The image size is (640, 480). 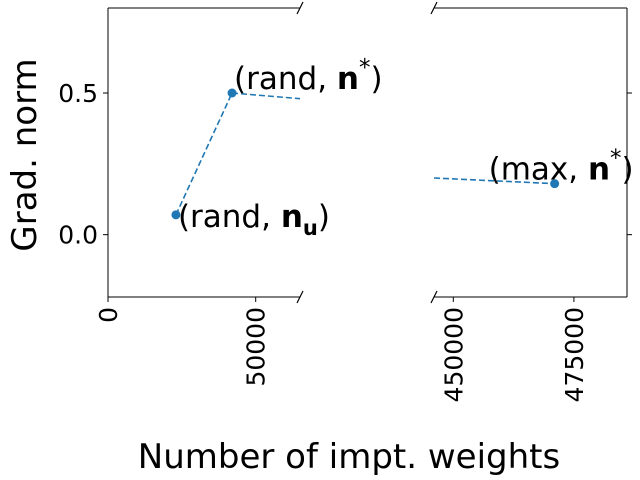 What do you see at coordinates (25, 154) in the screenshot?
I see `y-axis-title: Grad. norm` at bounding box center [25, 154].